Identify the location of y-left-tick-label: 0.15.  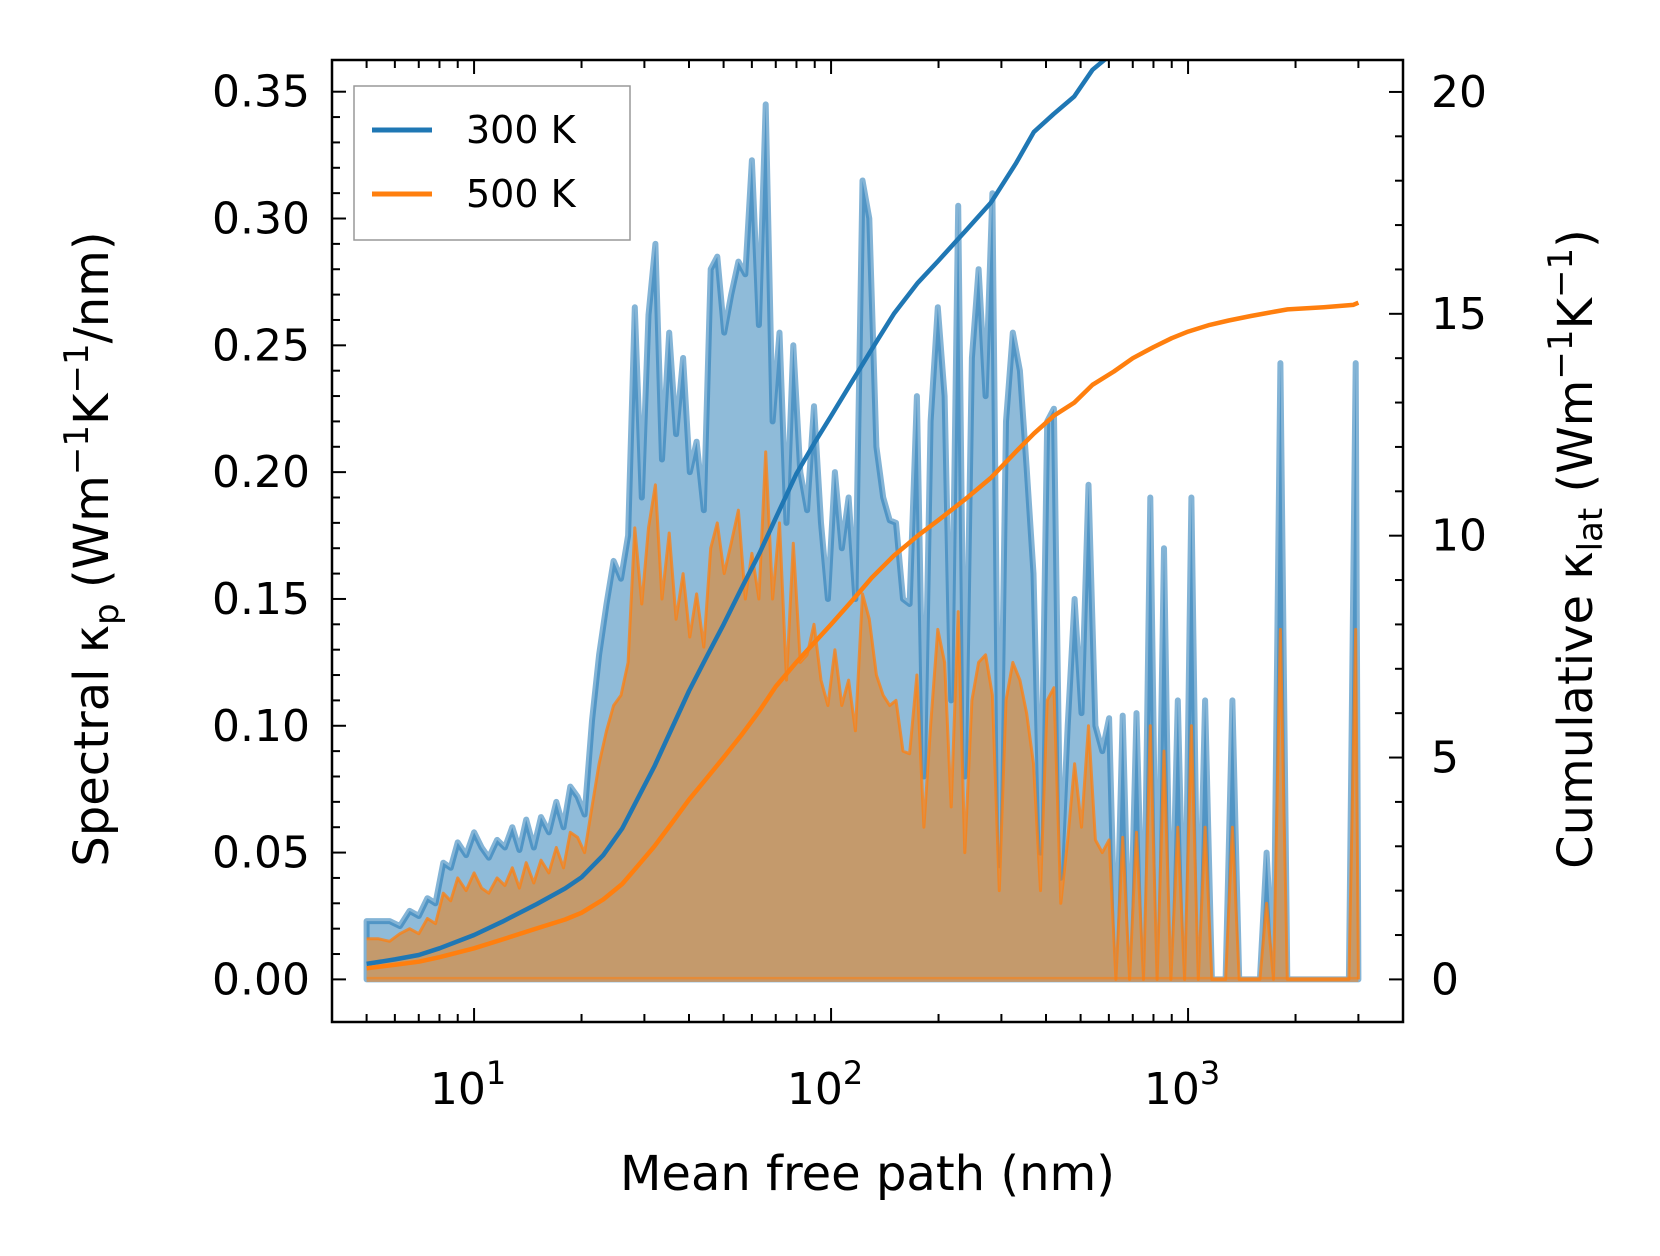
(261, 599).